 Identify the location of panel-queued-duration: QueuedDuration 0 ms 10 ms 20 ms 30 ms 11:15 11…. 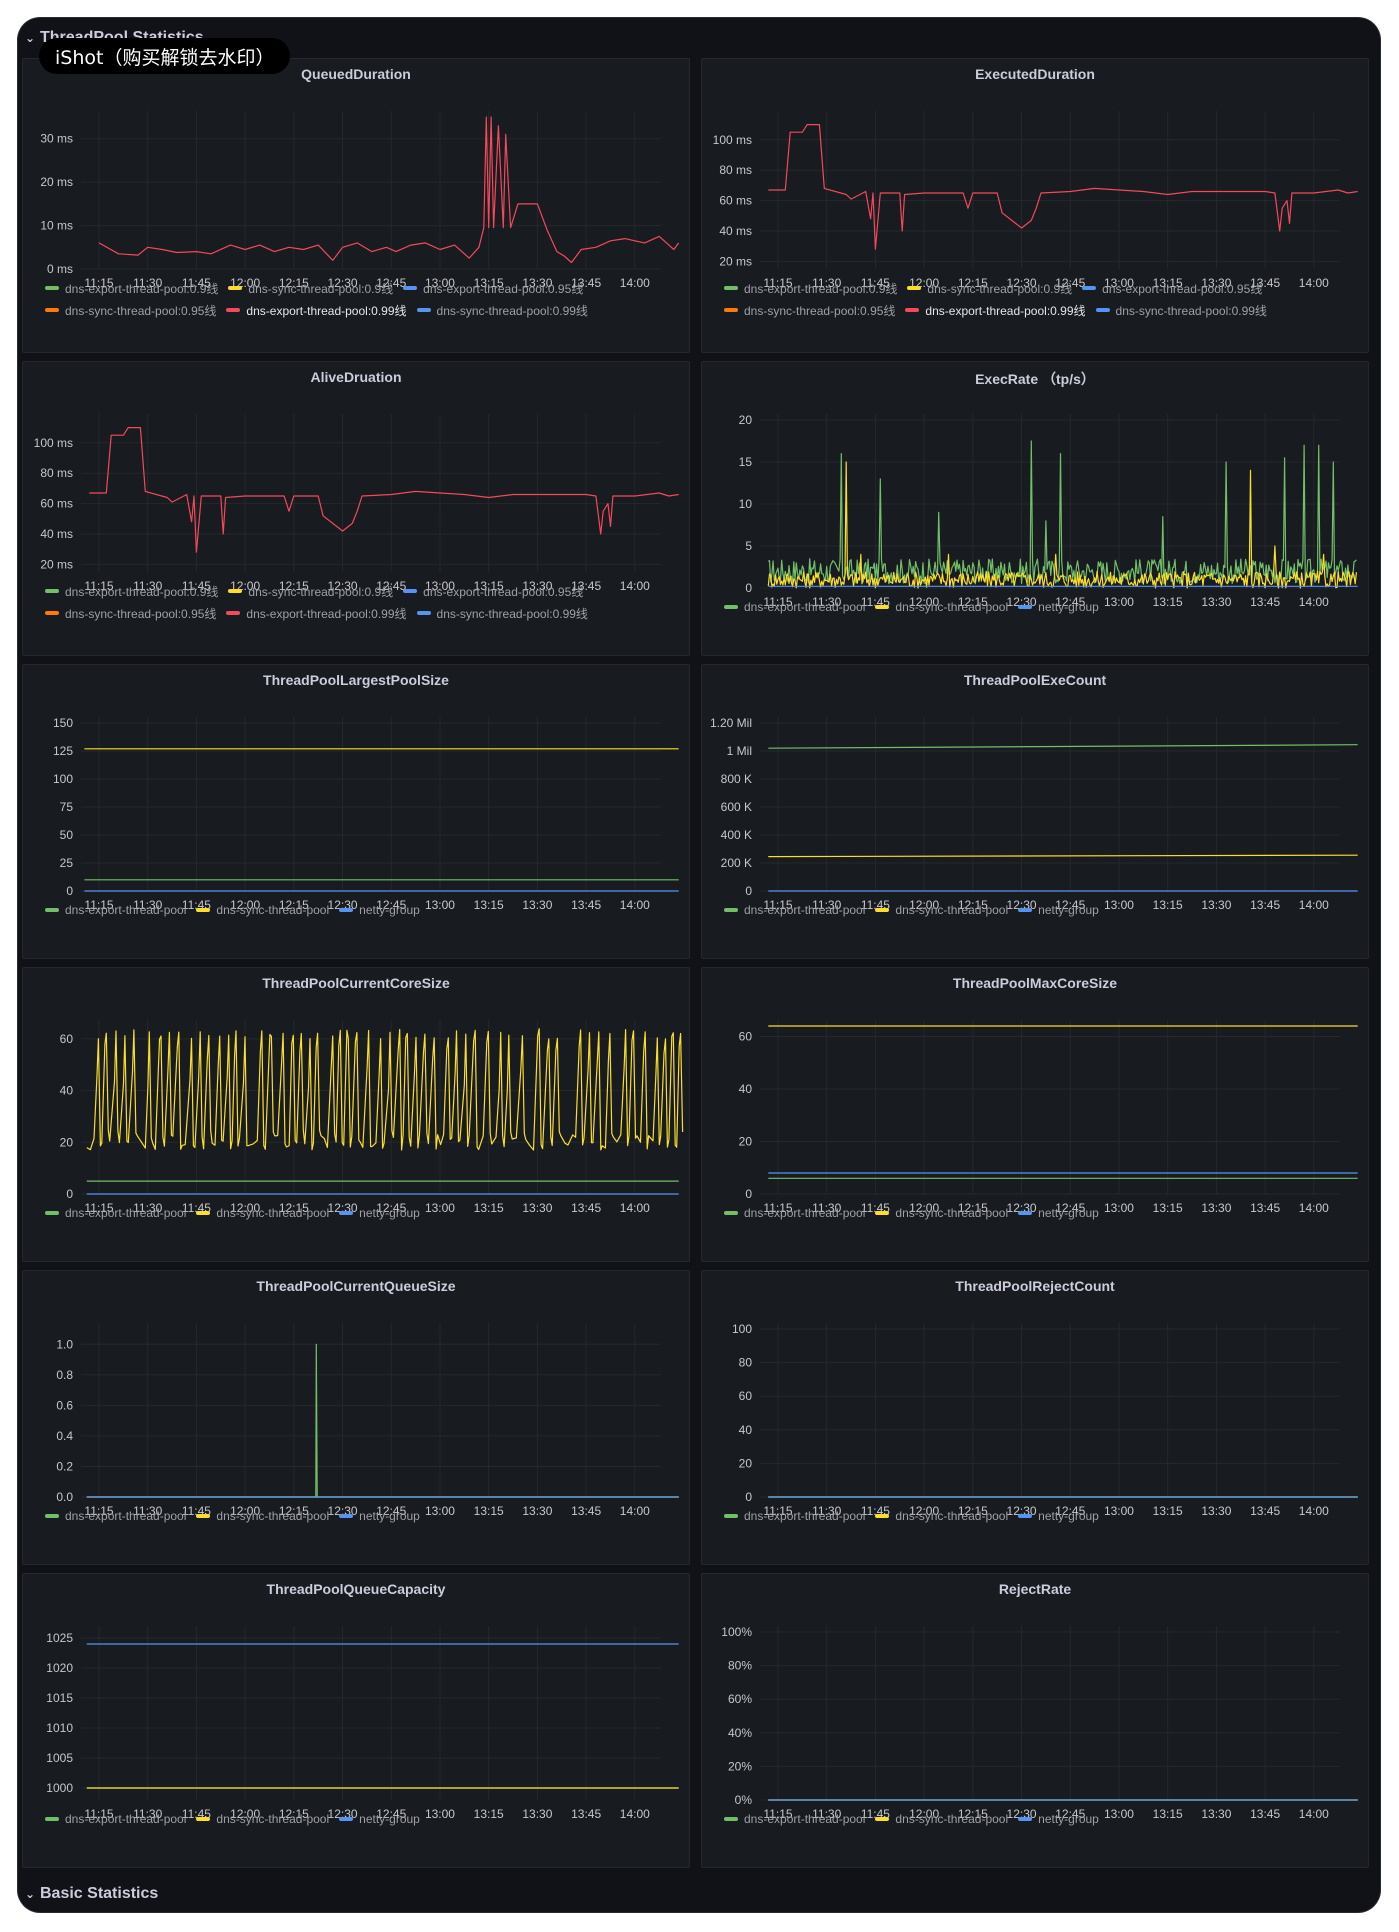
(356, 205).